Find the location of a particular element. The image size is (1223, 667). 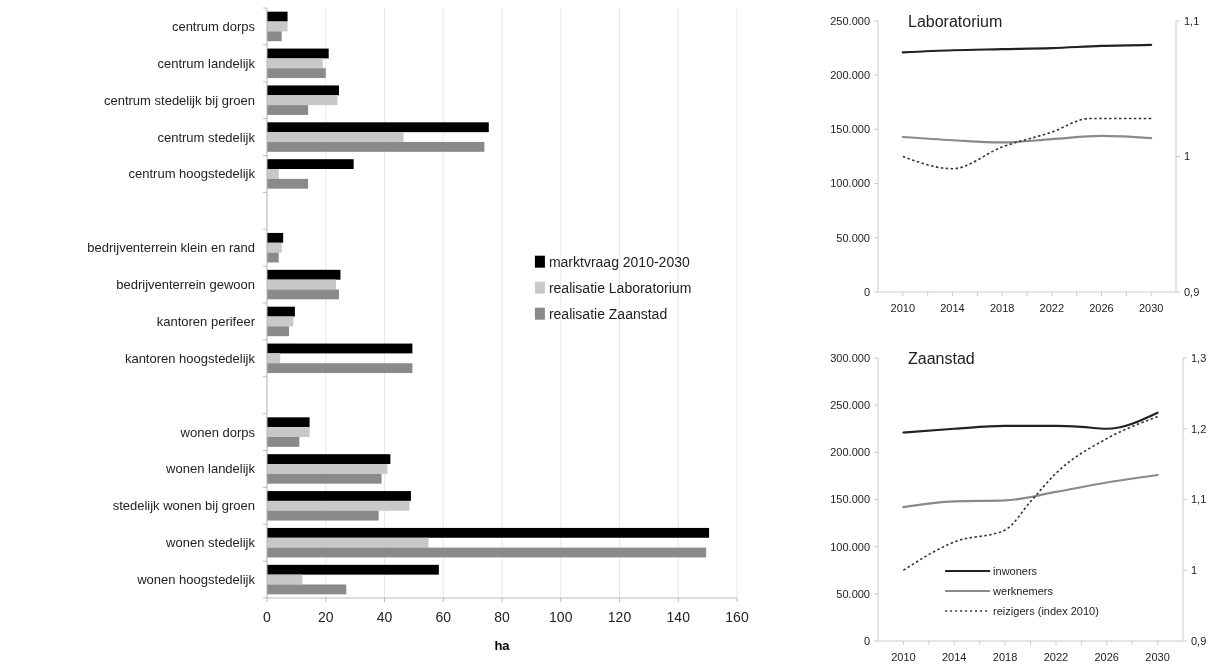

y2-tick-label: 0,9 is located at coordinates (1192, 291).